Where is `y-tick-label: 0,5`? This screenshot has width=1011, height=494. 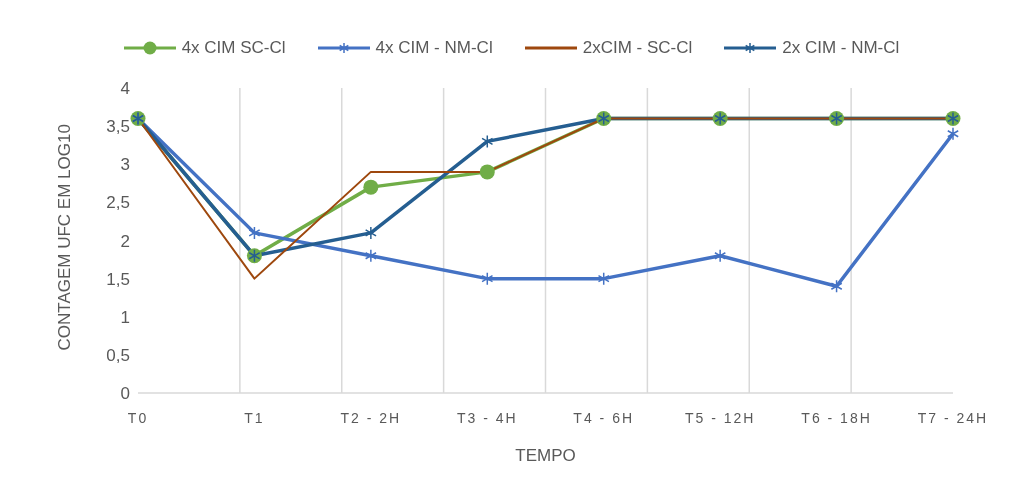 y-tick-label: 0,5 is located at coordinates (118, 355).